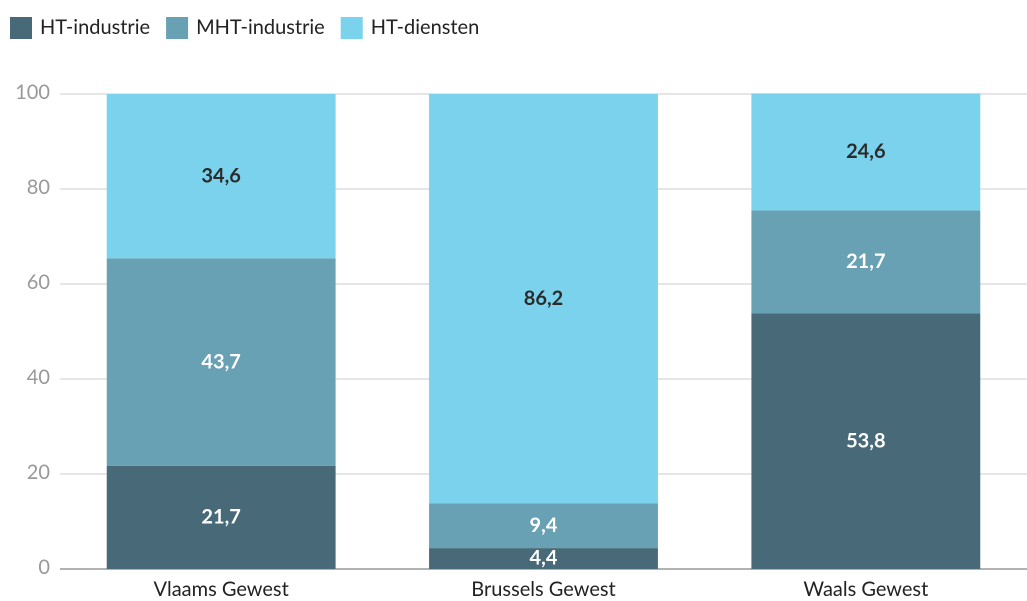 The height and width of the screenshot is (601, 1027). I want to click on data-label: 43,7, so click(220, 361).